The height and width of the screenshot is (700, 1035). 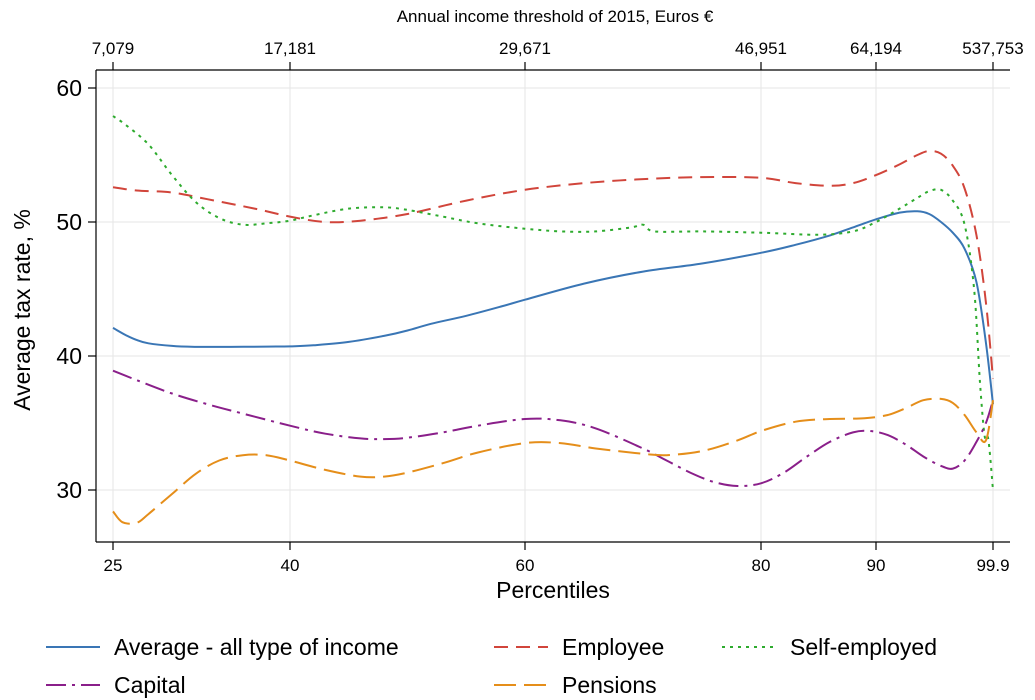 I want to click on x-axis-label: Percentiles, so click(x=553, y=590).